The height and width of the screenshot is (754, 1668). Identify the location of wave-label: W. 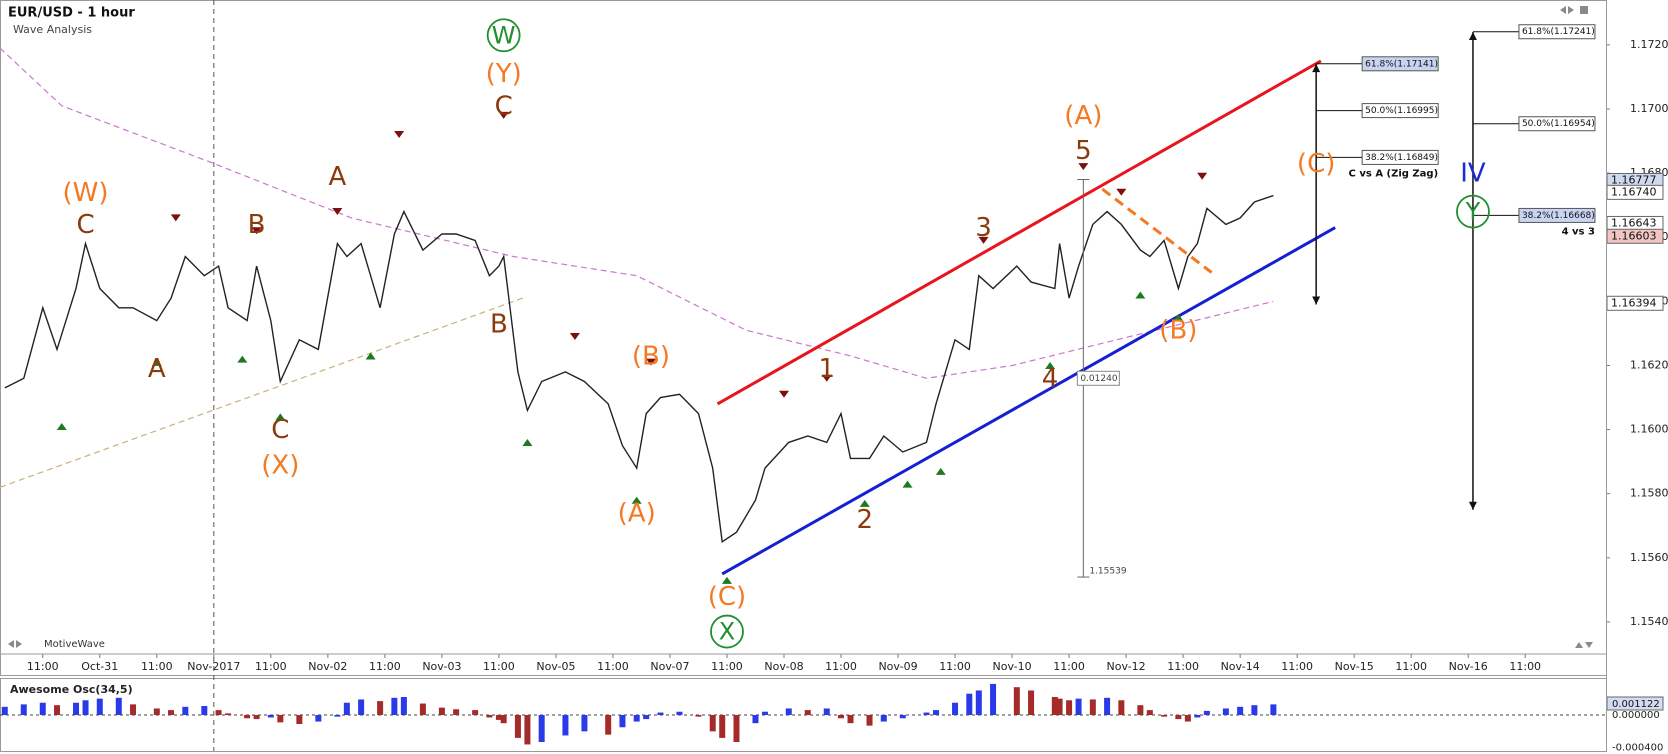
(504, 35).